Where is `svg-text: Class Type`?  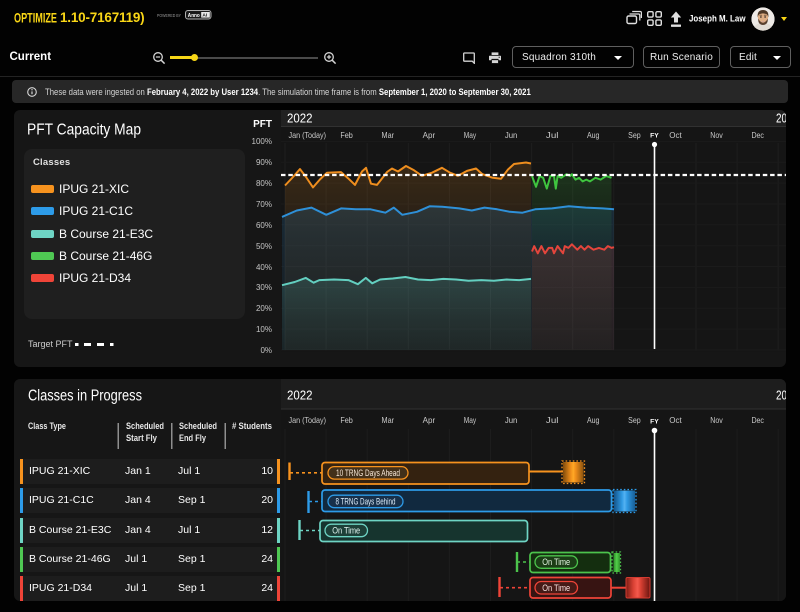 svg-text: Class Type is located at coordinates (47, 426).